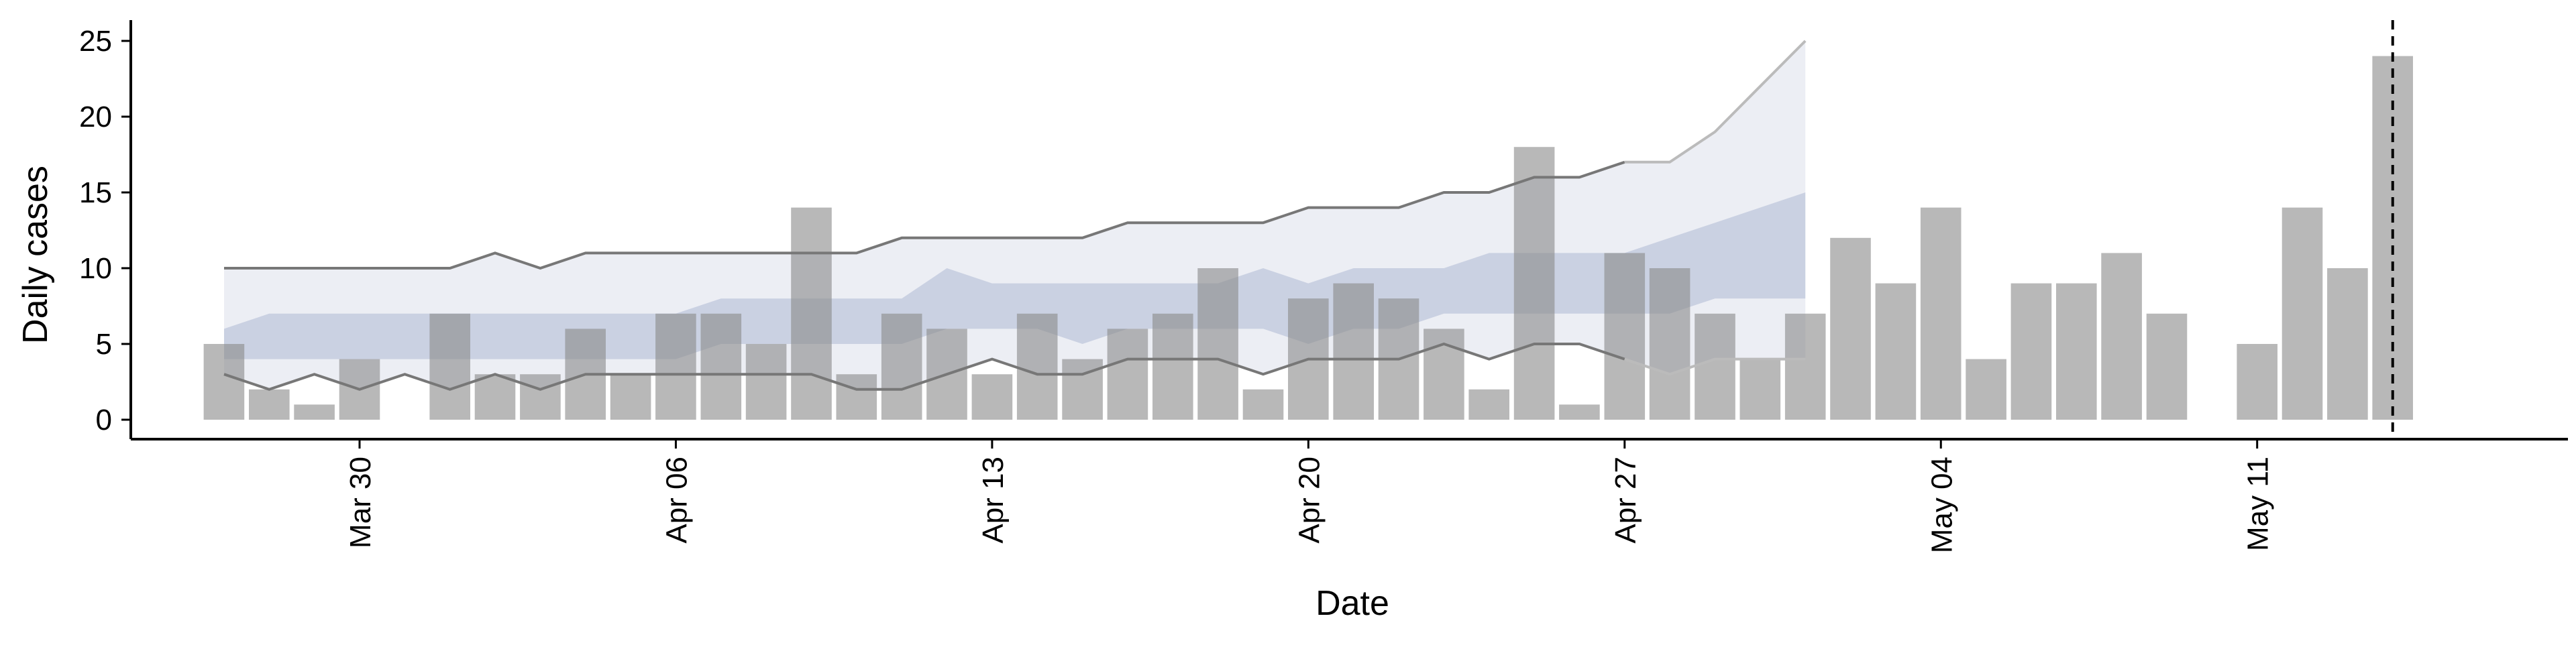  What do you see at coordinates (1715, 102) in the screenshot?
I see `upper-bound-line-faded` at bounding box center [1715, 102].